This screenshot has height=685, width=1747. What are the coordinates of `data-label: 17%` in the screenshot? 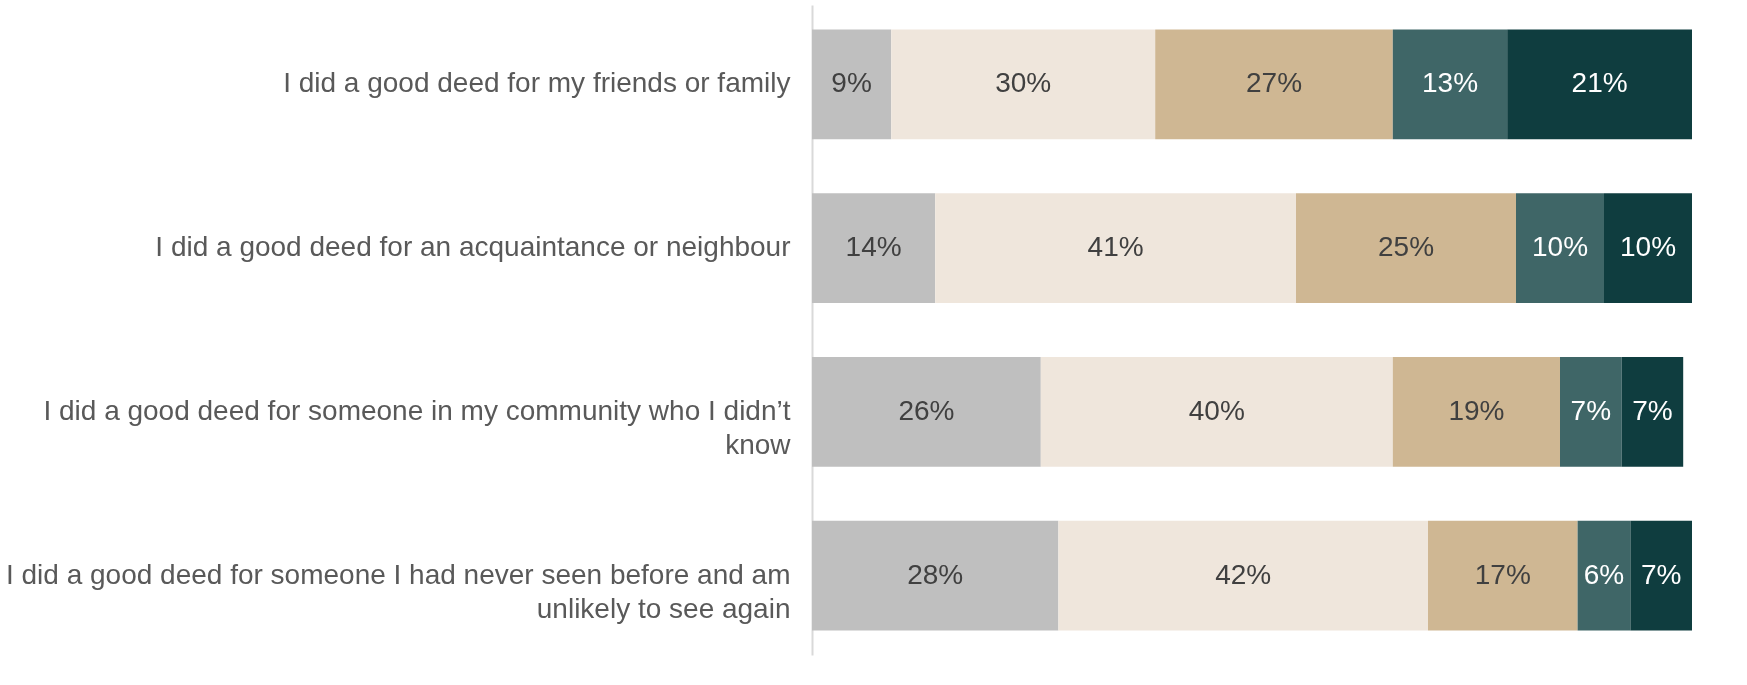 It's located at (1502, 574).